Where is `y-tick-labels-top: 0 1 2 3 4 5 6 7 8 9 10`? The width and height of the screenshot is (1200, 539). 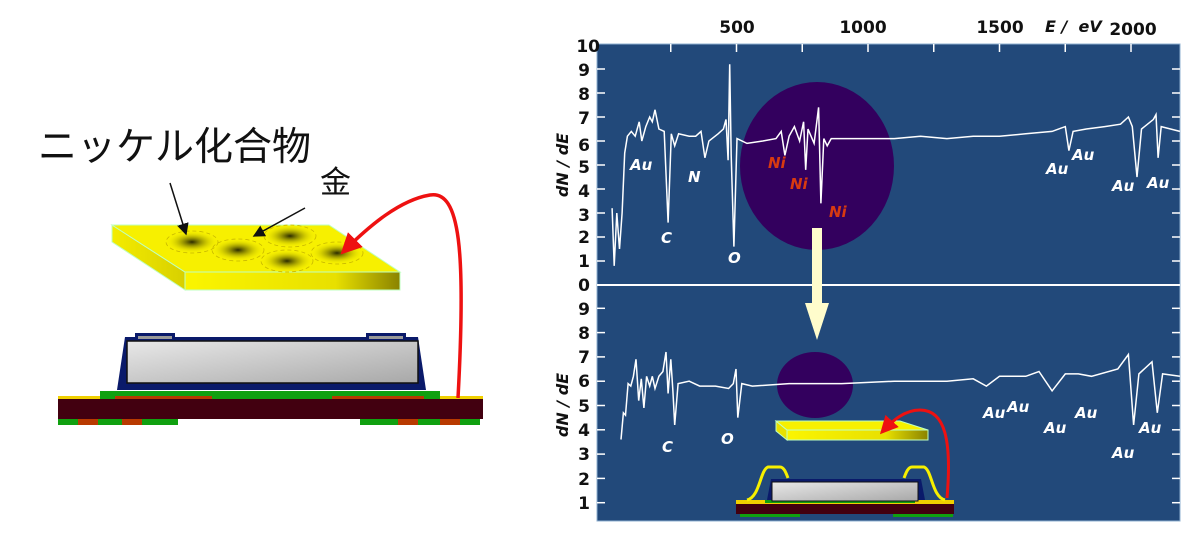 y-tick-labels-top: 0 1 2 3 4 5 6 7 8 9 10 is located at coordinates (588, 166).